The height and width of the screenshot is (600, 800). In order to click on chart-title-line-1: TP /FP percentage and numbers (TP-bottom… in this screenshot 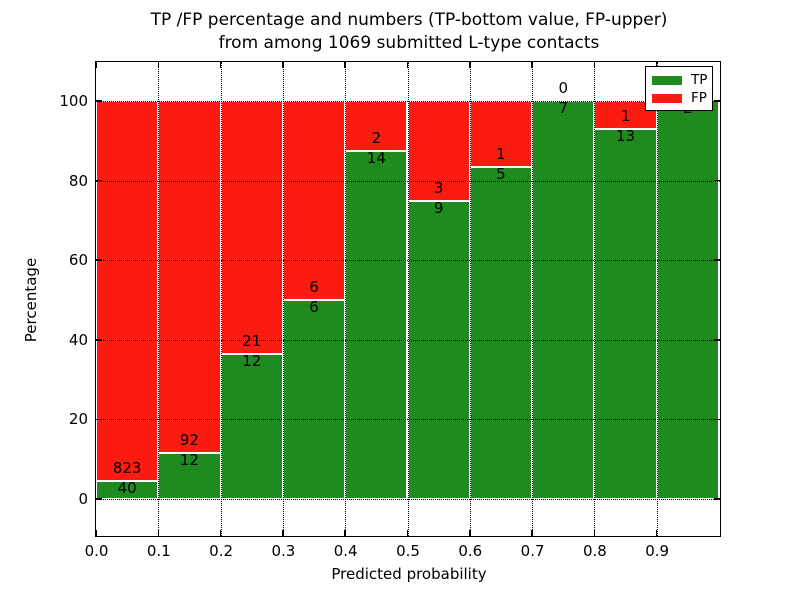, I will do `click(409, 20)`.